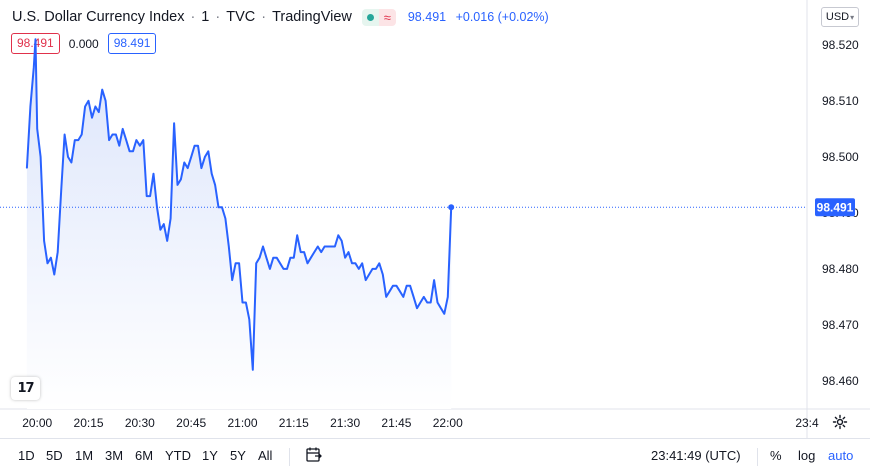 The image size is (870, 474). What do you see at coordinates (144, 455) in the screenshot?
I see `timeframe-6m: 6M` at bounding box center [144, 455].